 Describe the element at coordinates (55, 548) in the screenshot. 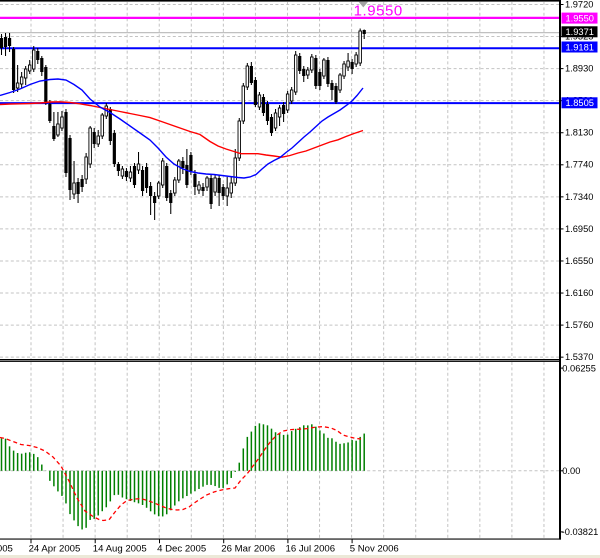

I see `svg-text: 24 Apr 2005` at that location.